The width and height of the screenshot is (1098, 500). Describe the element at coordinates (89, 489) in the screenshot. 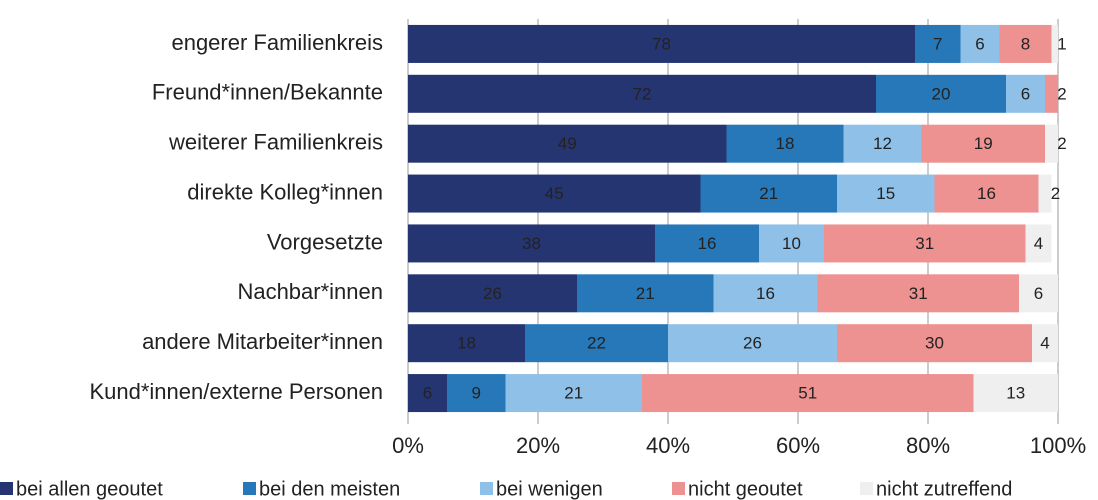

I see `legend-label: bei allen geoutet` at that location.